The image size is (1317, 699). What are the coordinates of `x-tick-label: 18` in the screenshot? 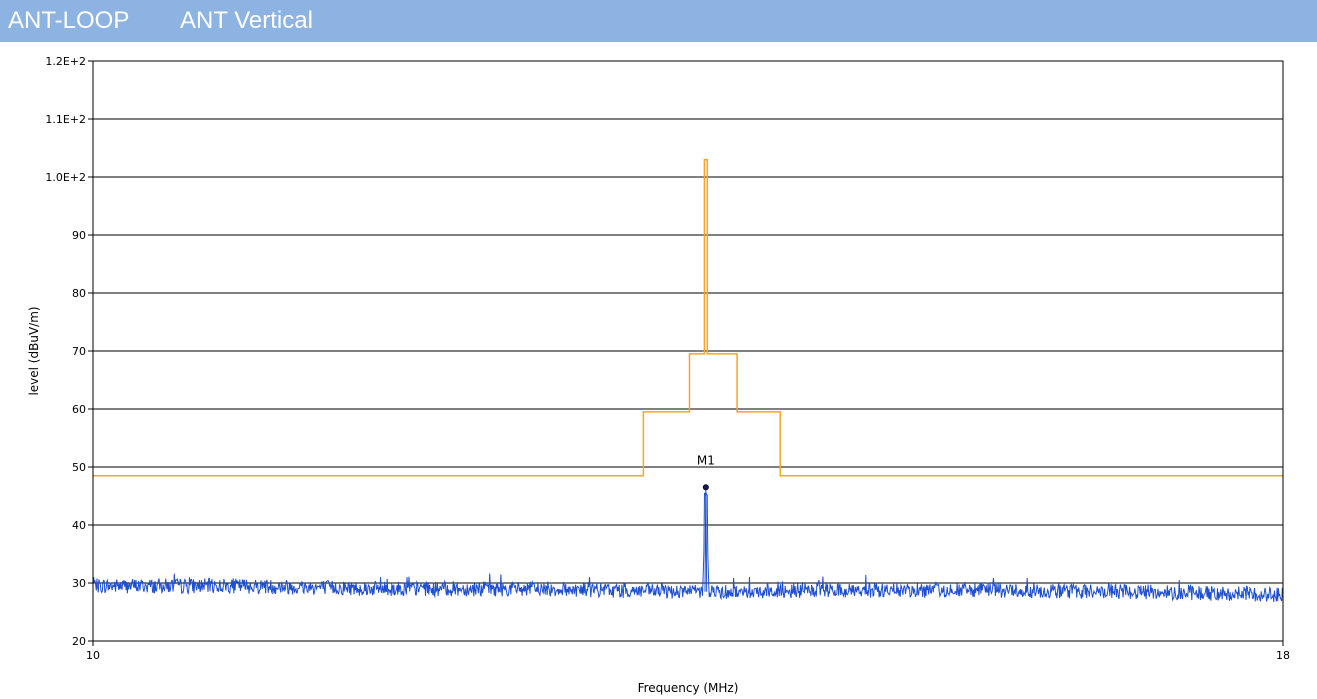 It's located at (1283, 655).